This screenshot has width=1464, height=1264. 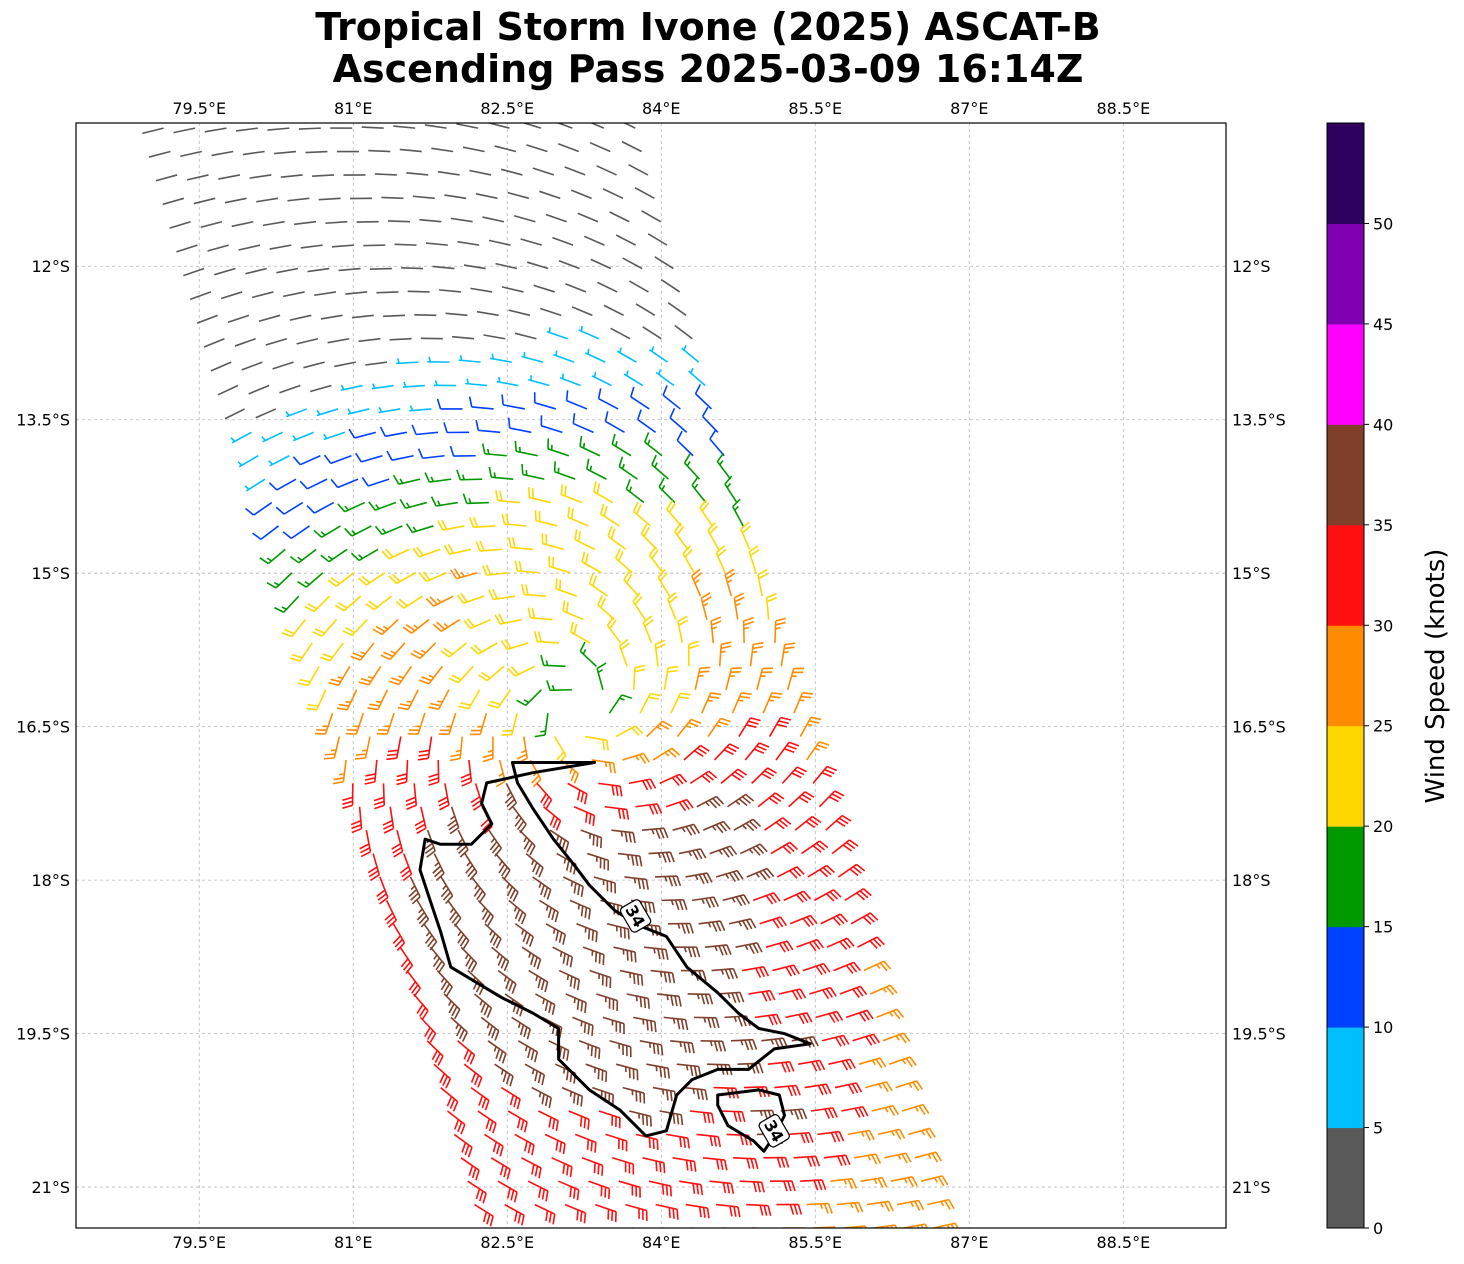 I want to click on lon-tick-label-top: 82.5°E, so click(x=507, y=108).